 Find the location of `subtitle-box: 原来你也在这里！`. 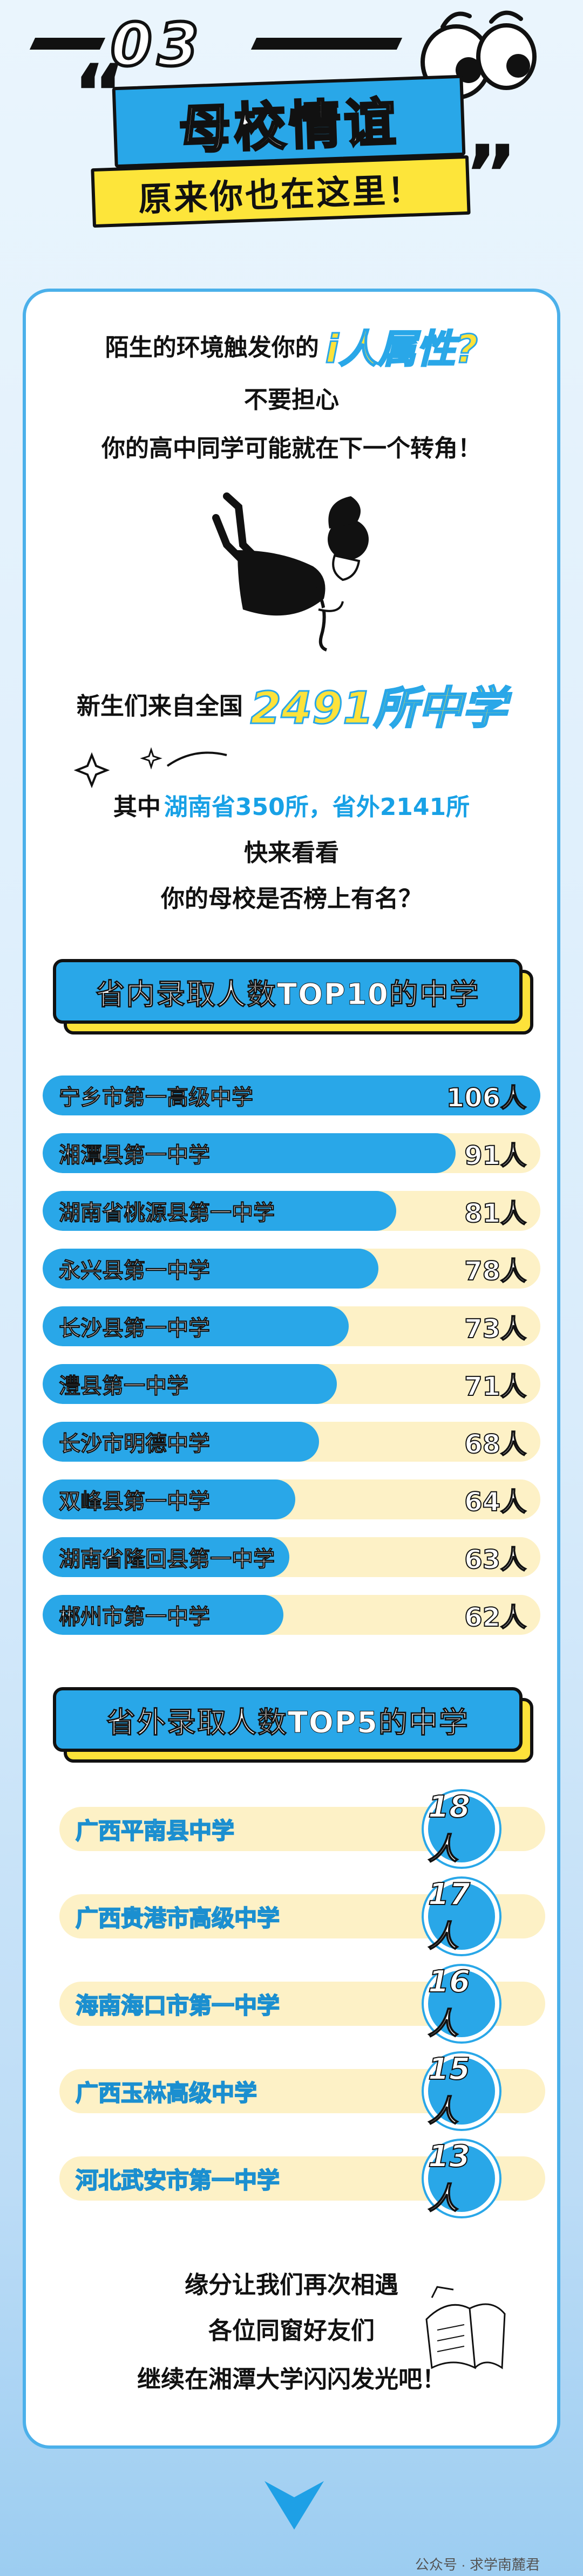

subtitle-box: 原来你也在这里！ is located at coordinates (281, 191).